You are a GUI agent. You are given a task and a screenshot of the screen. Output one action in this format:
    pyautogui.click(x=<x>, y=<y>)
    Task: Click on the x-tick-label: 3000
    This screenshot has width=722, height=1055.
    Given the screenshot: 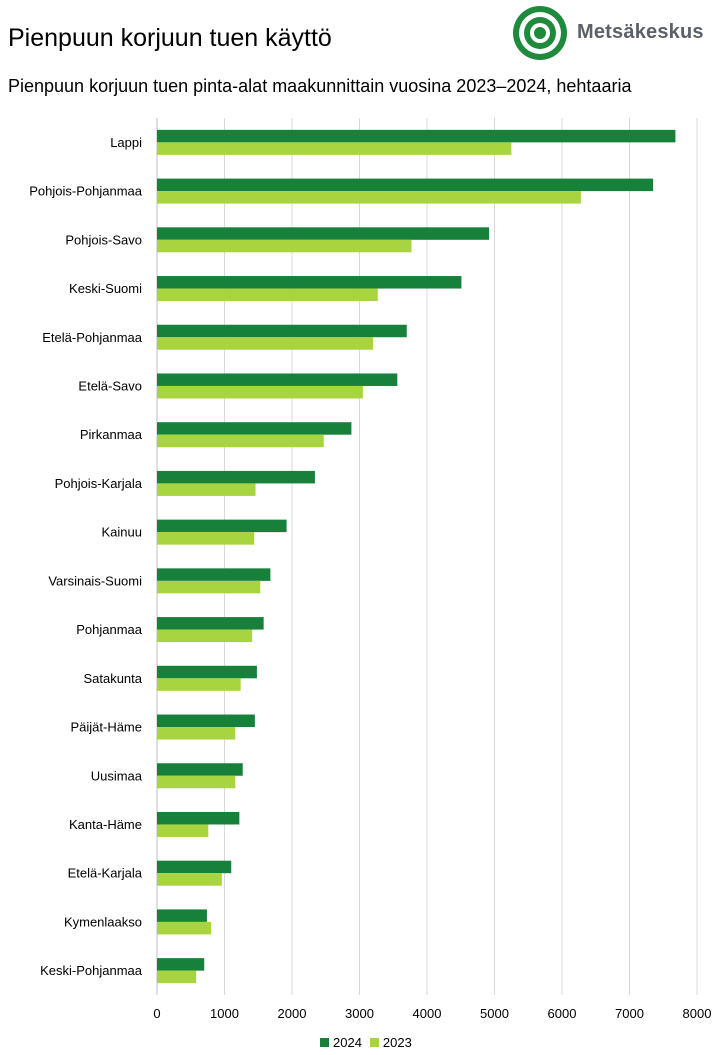 What is the action you would take?
    pyautogui.click(x=359, y=1013)
    